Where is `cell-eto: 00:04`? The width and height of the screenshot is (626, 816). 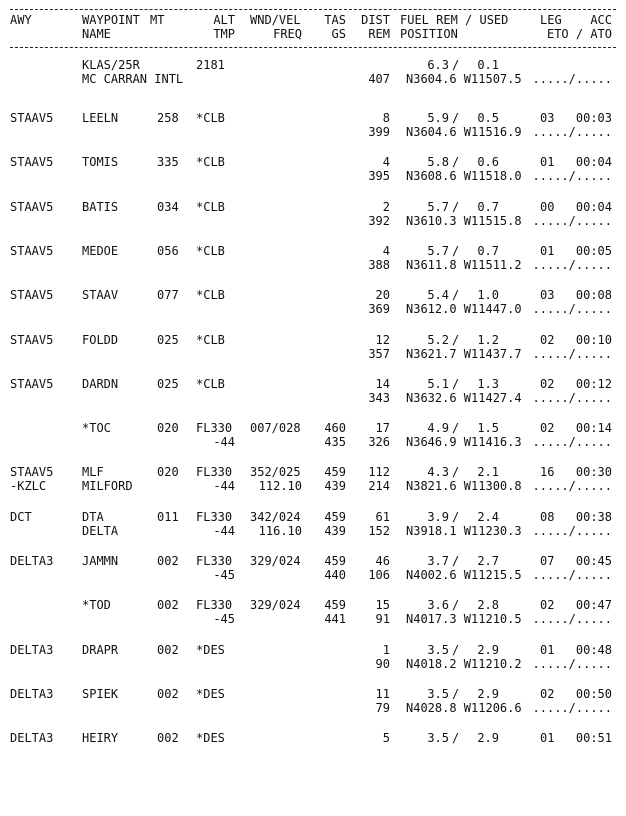
cell-eto: 00:04 is located at coordinates (593, 206).